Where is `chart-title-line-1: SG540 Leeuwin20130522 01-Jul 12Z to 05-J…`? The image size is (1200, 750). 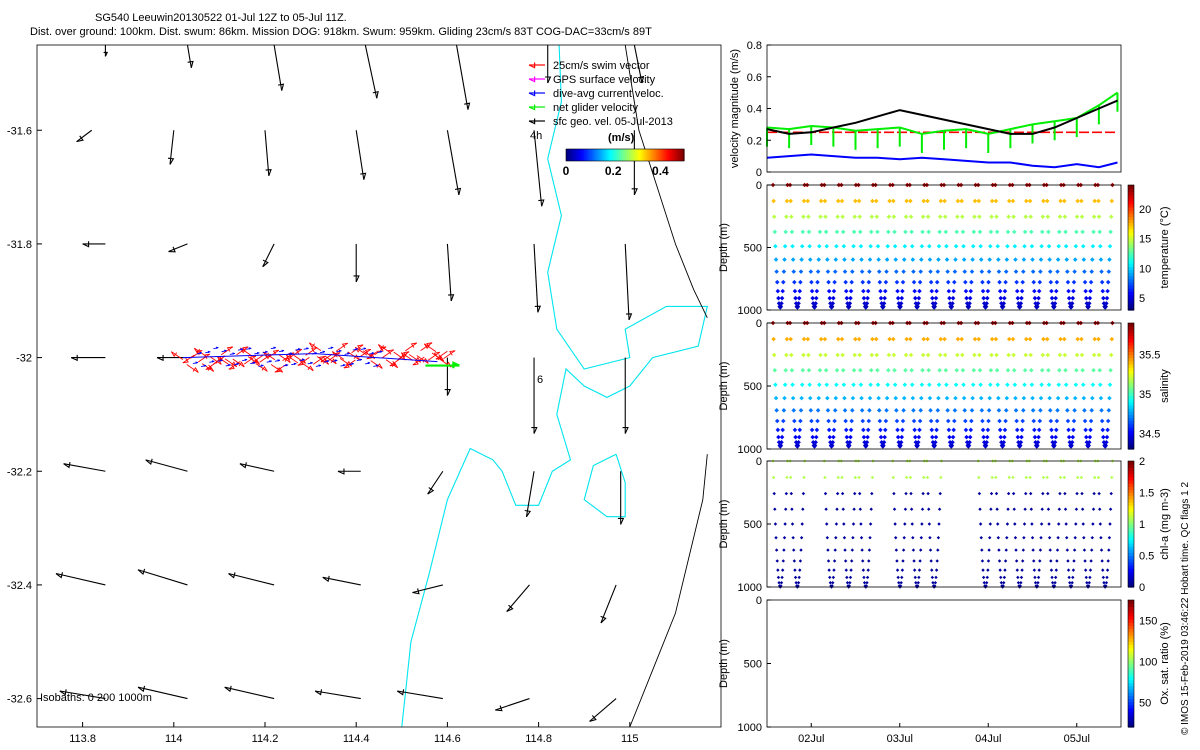
chart-title-line-1: SG540 Leeuwin20130522 01-Jul 12Z to 05-J… is located at coordinates (221, 18).